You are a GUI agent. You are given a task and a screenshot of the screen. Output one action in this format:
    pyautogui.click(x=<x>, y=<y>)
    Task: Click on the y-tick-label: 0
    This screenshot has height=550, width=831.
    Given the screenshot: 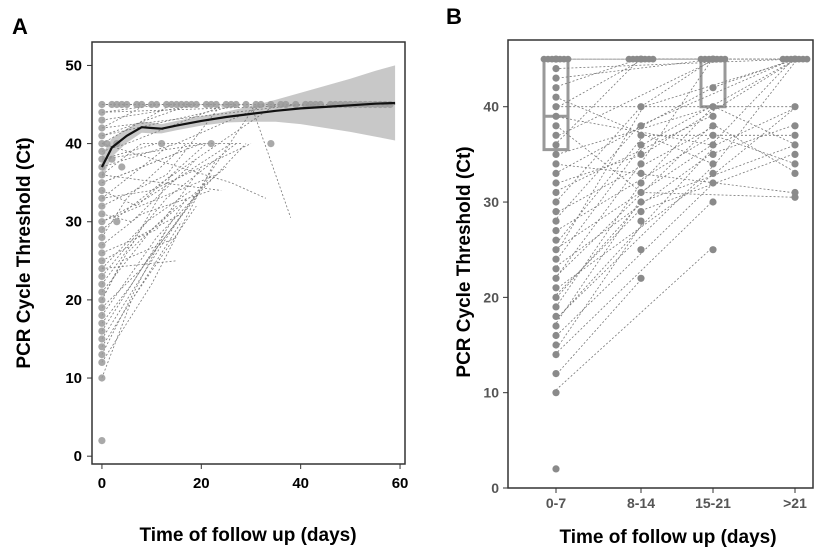 What is the action you would take?
    pyautogui.click(x=78, y=456)
    